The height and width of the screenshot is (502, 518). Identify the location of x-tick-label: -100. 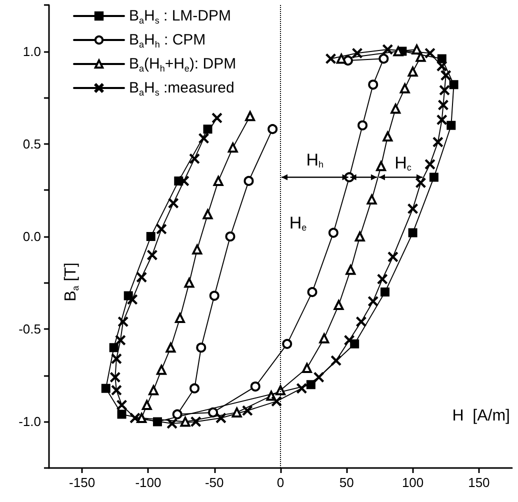
(148, 482).